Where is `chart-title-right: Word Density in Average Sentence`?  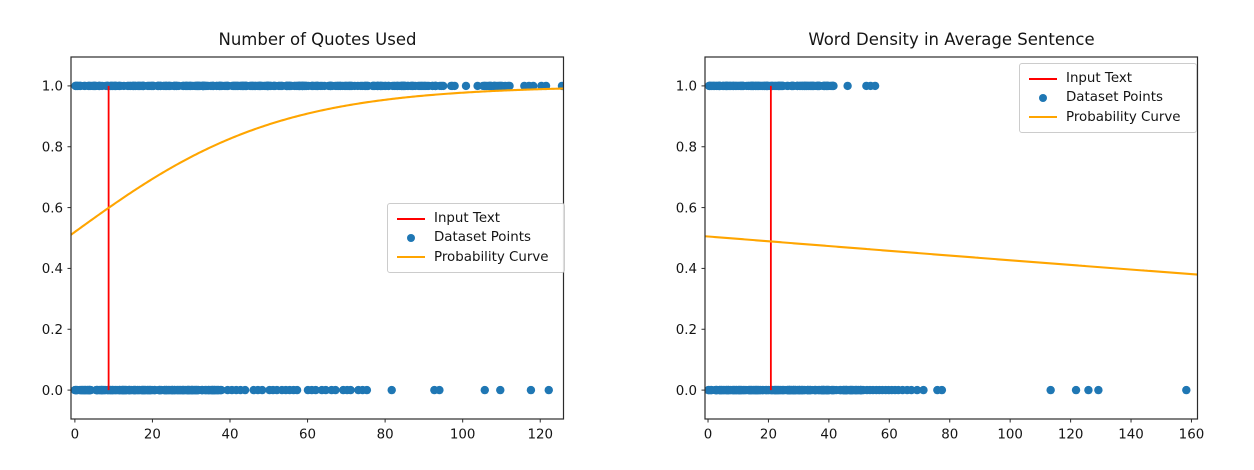 chart-title-right: Word Density in Average Sentence is located at coordinates (951, 39).